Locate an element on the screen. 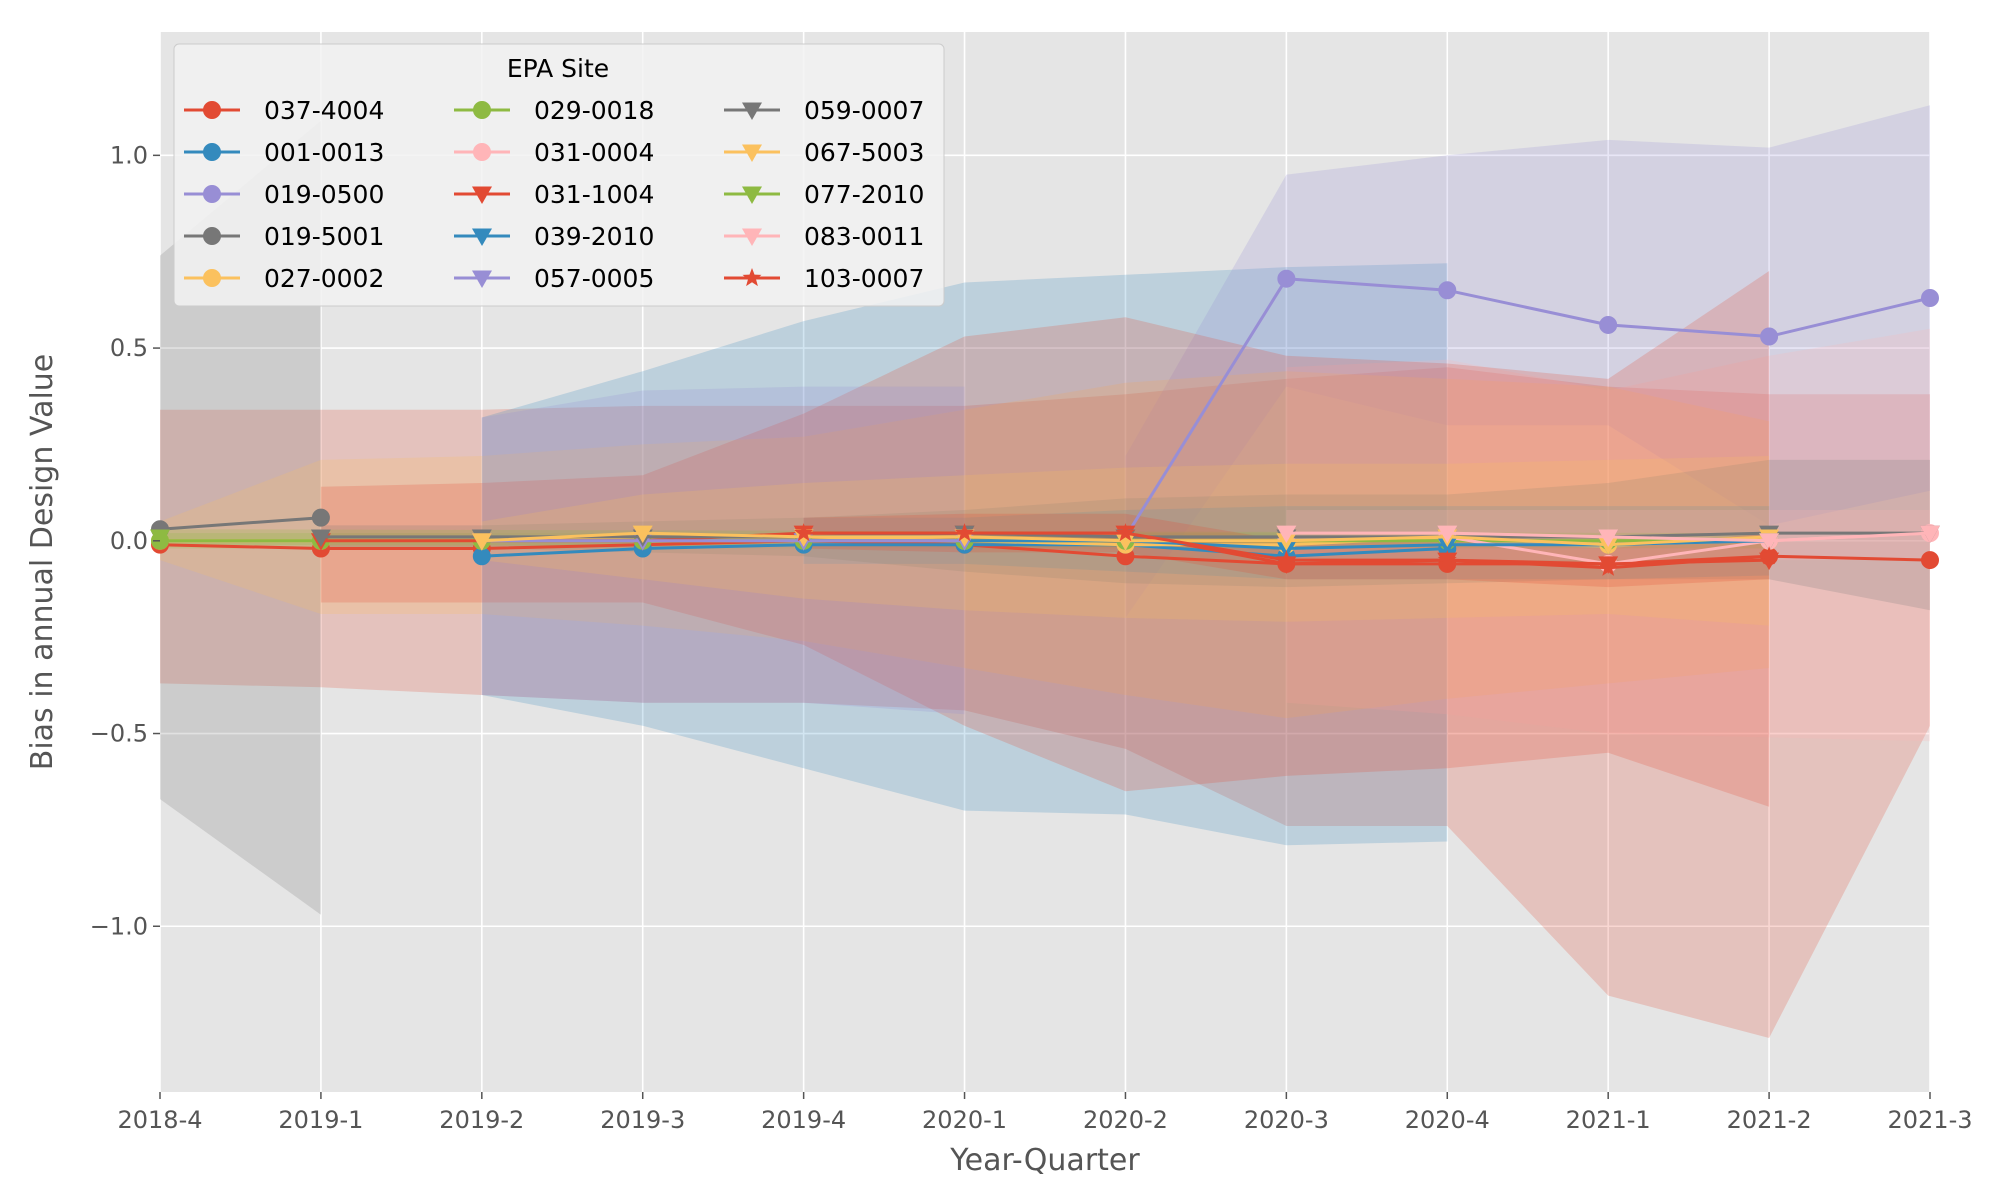 The height and width of the screenshot is (1200, 2000). legend-entry-059-0007: 059-0007 is located at coordinates (824, 110).